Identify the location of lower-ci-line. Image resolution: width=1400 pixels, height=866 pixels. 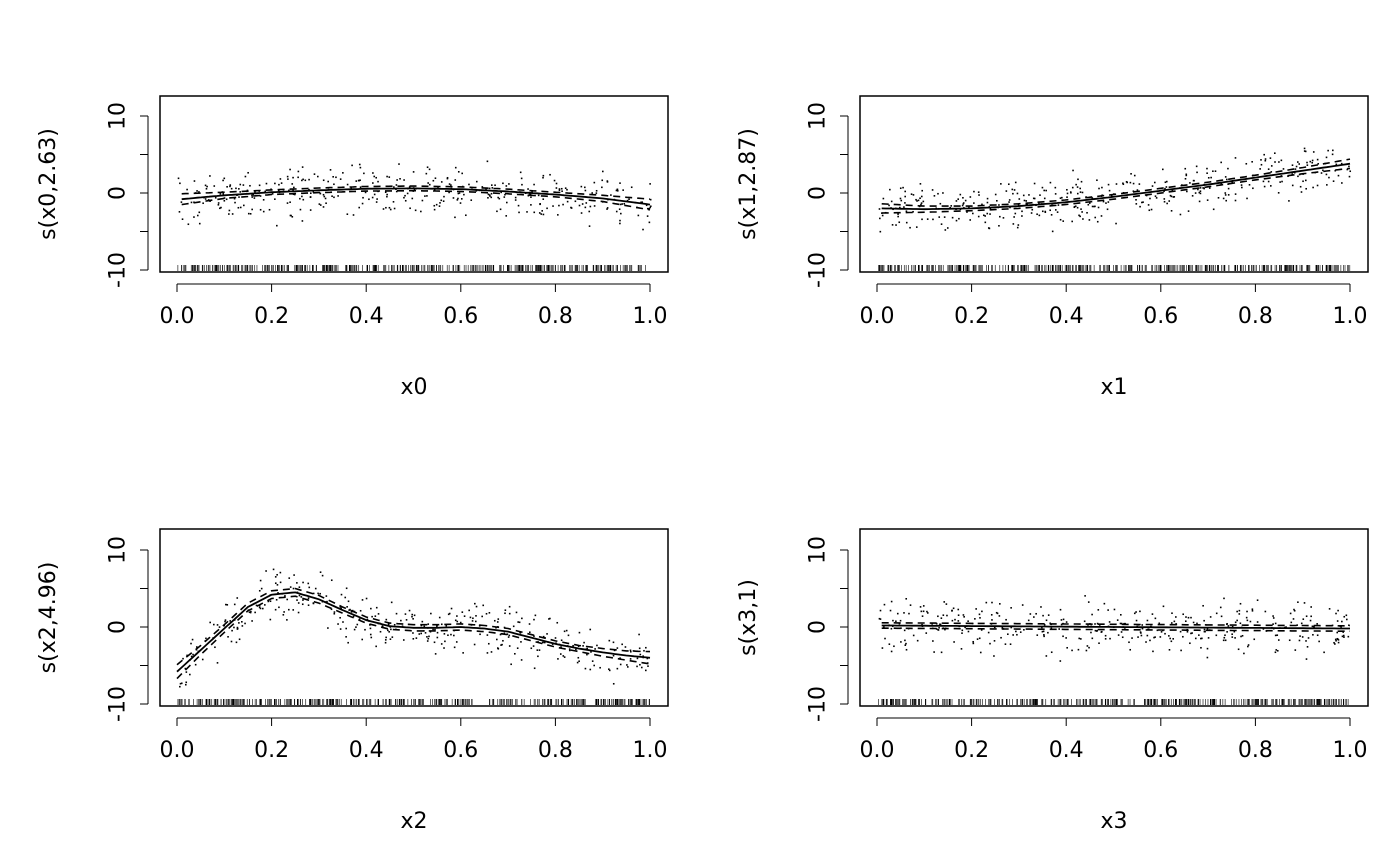
(1115, 629).